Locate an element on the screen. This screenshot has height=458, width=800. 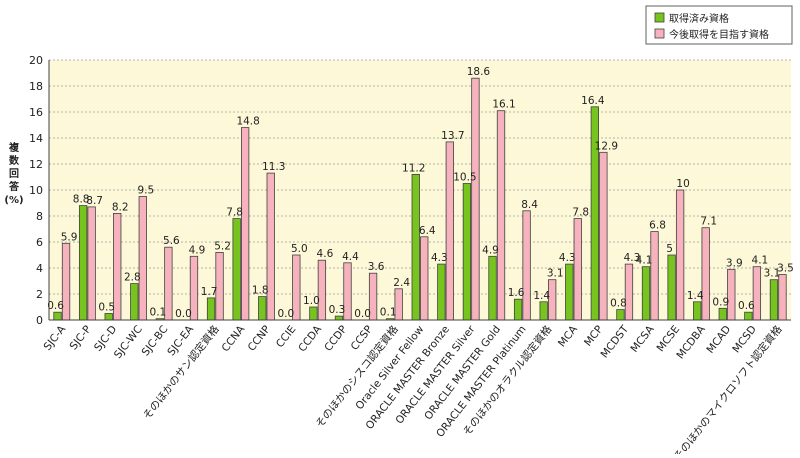
legend-box is located at coordinates (719, 25).